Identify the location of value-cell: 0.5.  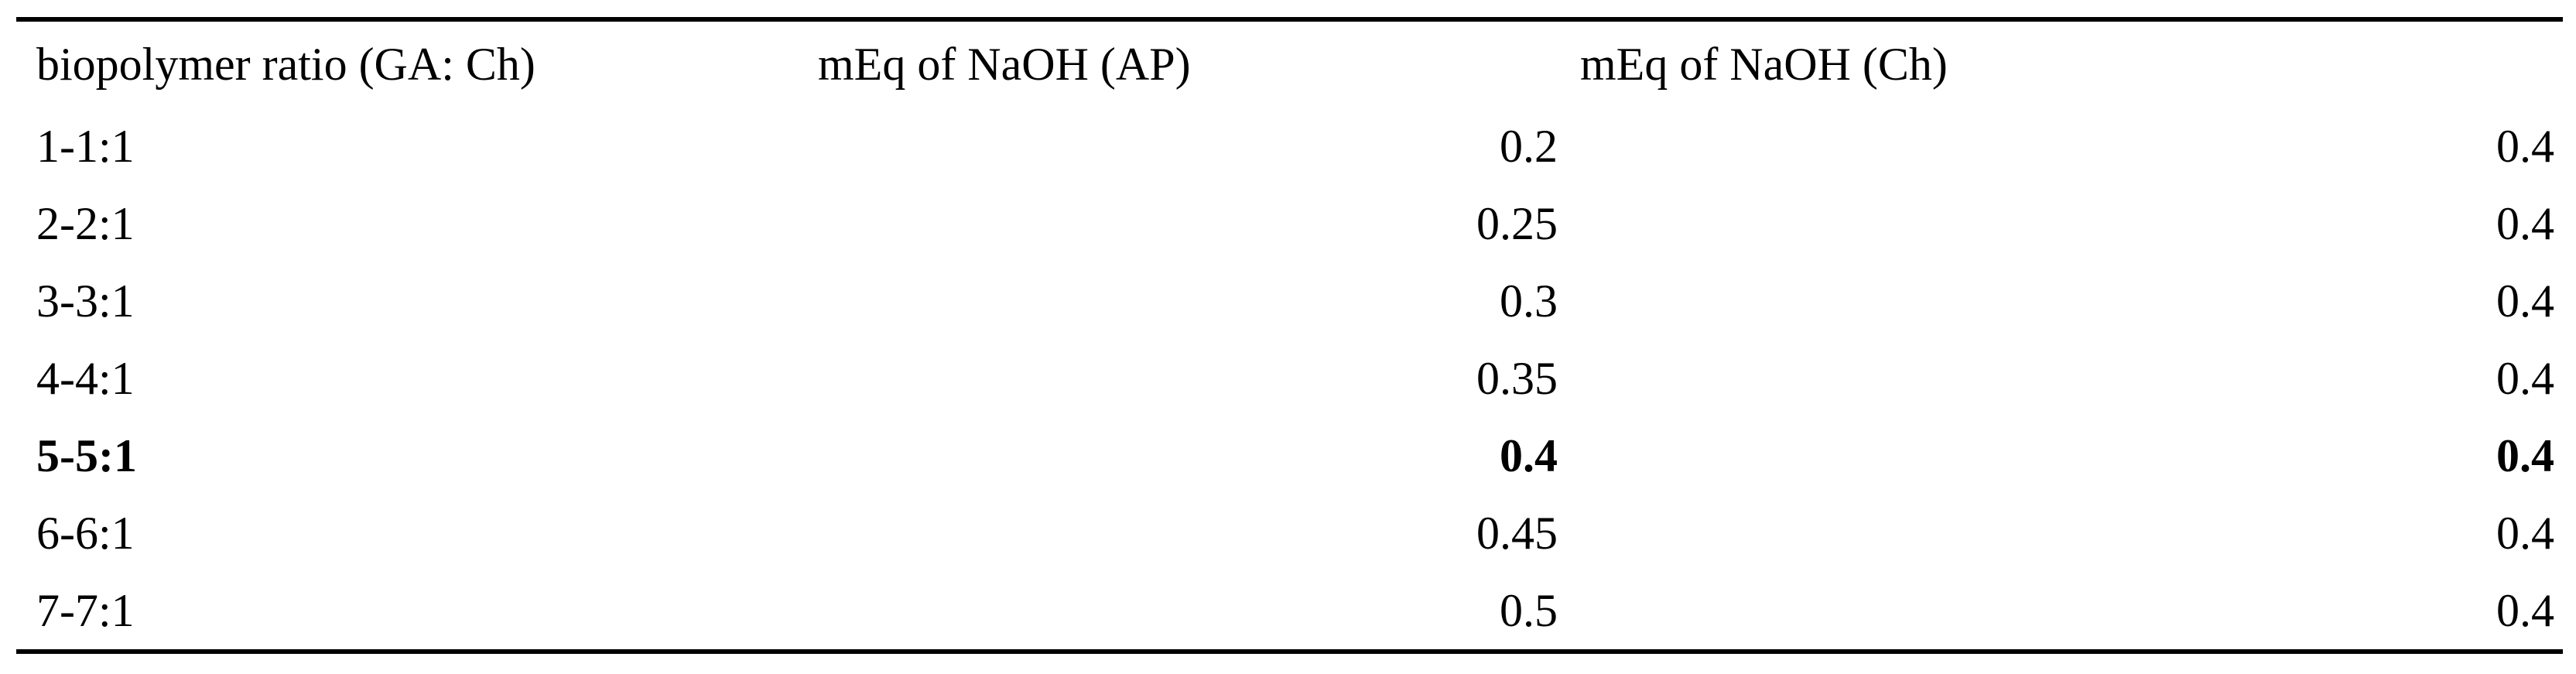
(1529, 610).